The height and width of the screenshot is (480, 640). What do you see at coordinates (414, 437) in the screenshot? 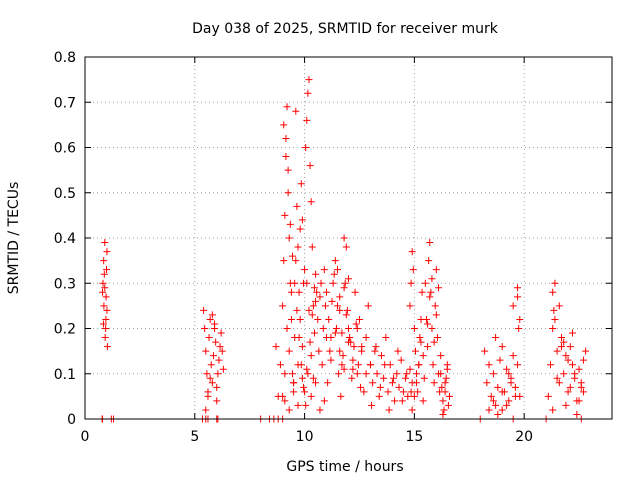
I see `x-tick-label: 15` at bounding box center [414, 437].